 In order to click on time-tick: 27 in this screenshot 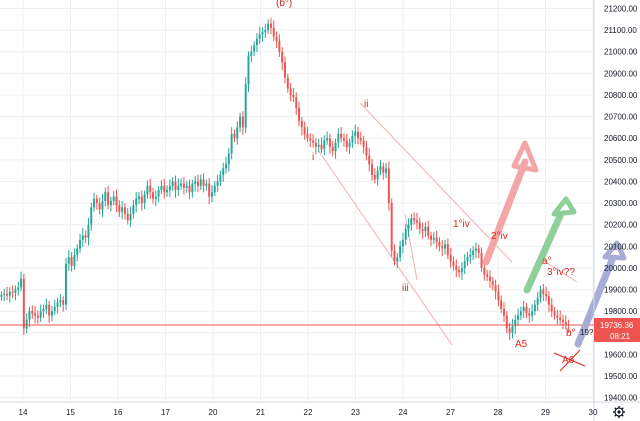, I will do `click(450, 412)`.